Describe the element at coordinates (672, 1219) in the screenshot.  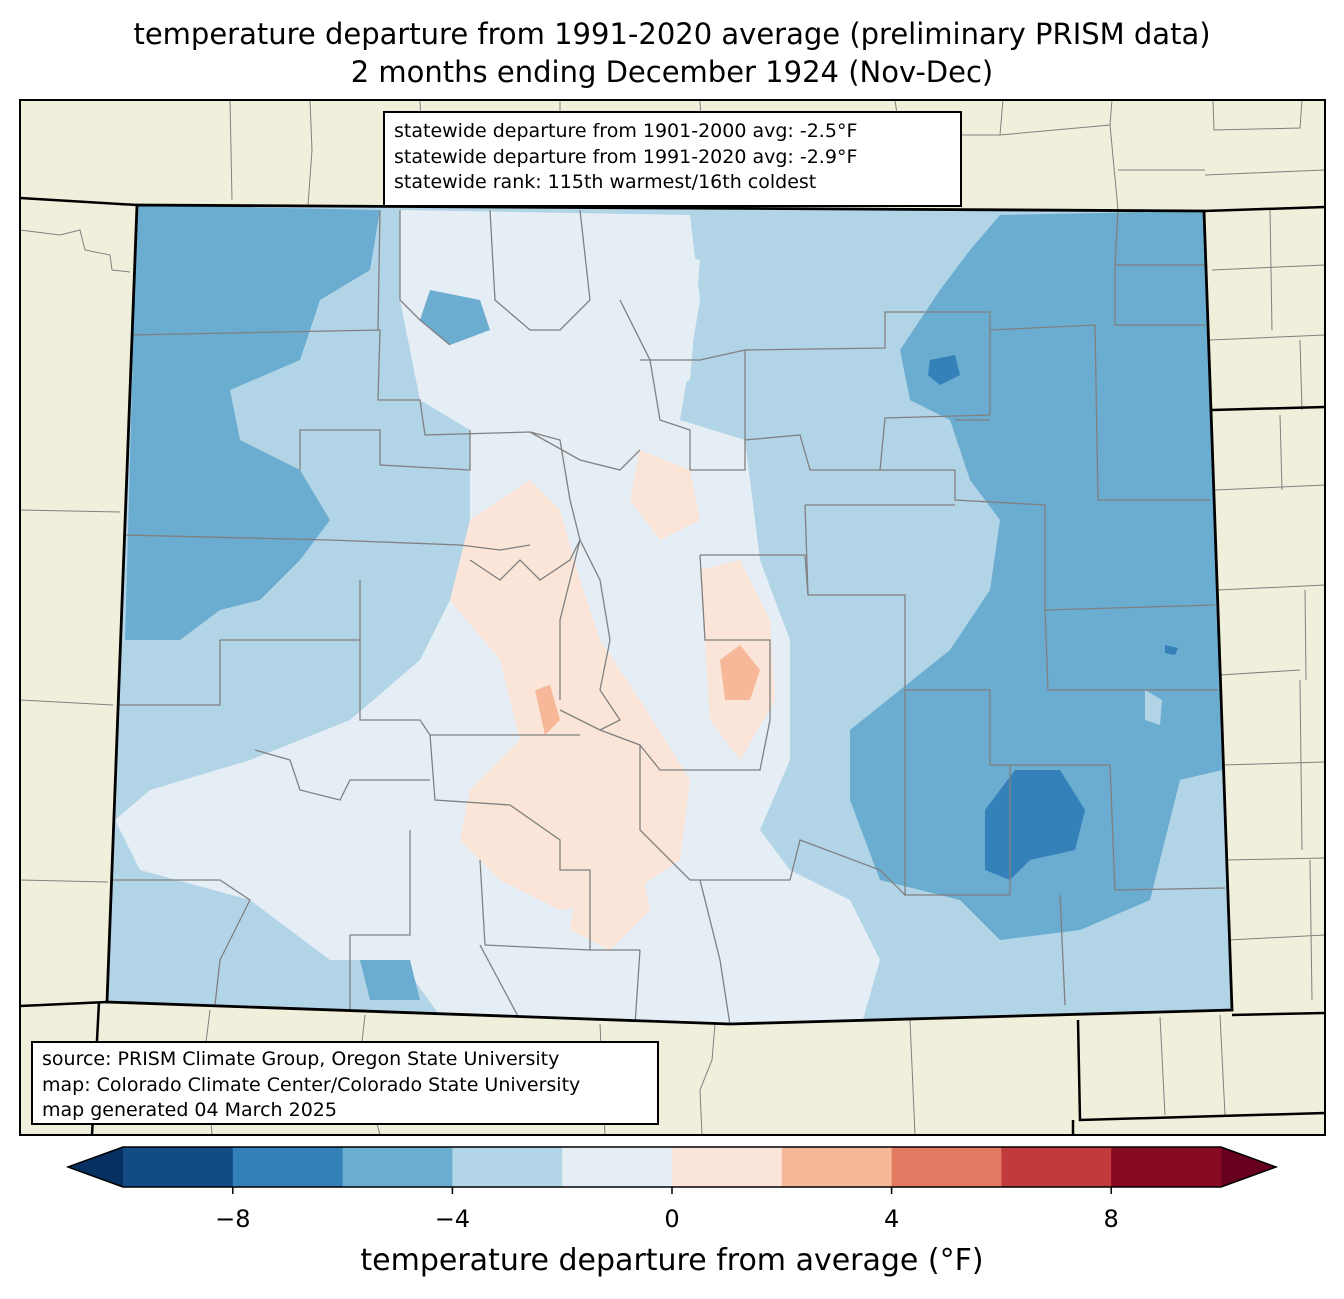
I see `colorbar-tick-label: 0` at that location.